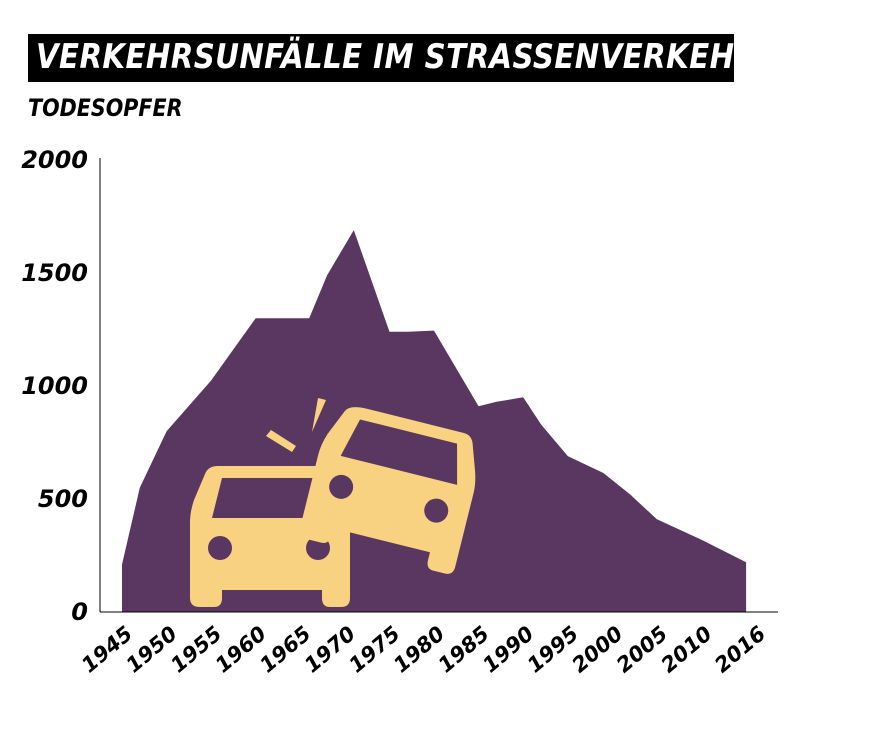 This screenshot has height=731, width=873. I want to click on impact-spark-icon, so click(296, 425).